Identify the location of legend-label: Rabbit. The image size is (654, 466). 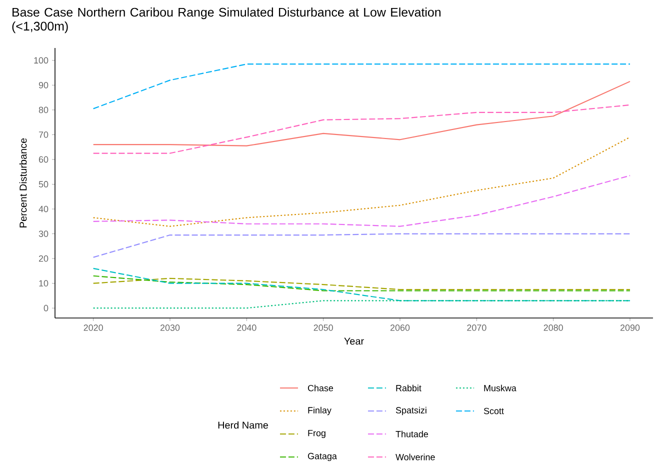
(409, 388).